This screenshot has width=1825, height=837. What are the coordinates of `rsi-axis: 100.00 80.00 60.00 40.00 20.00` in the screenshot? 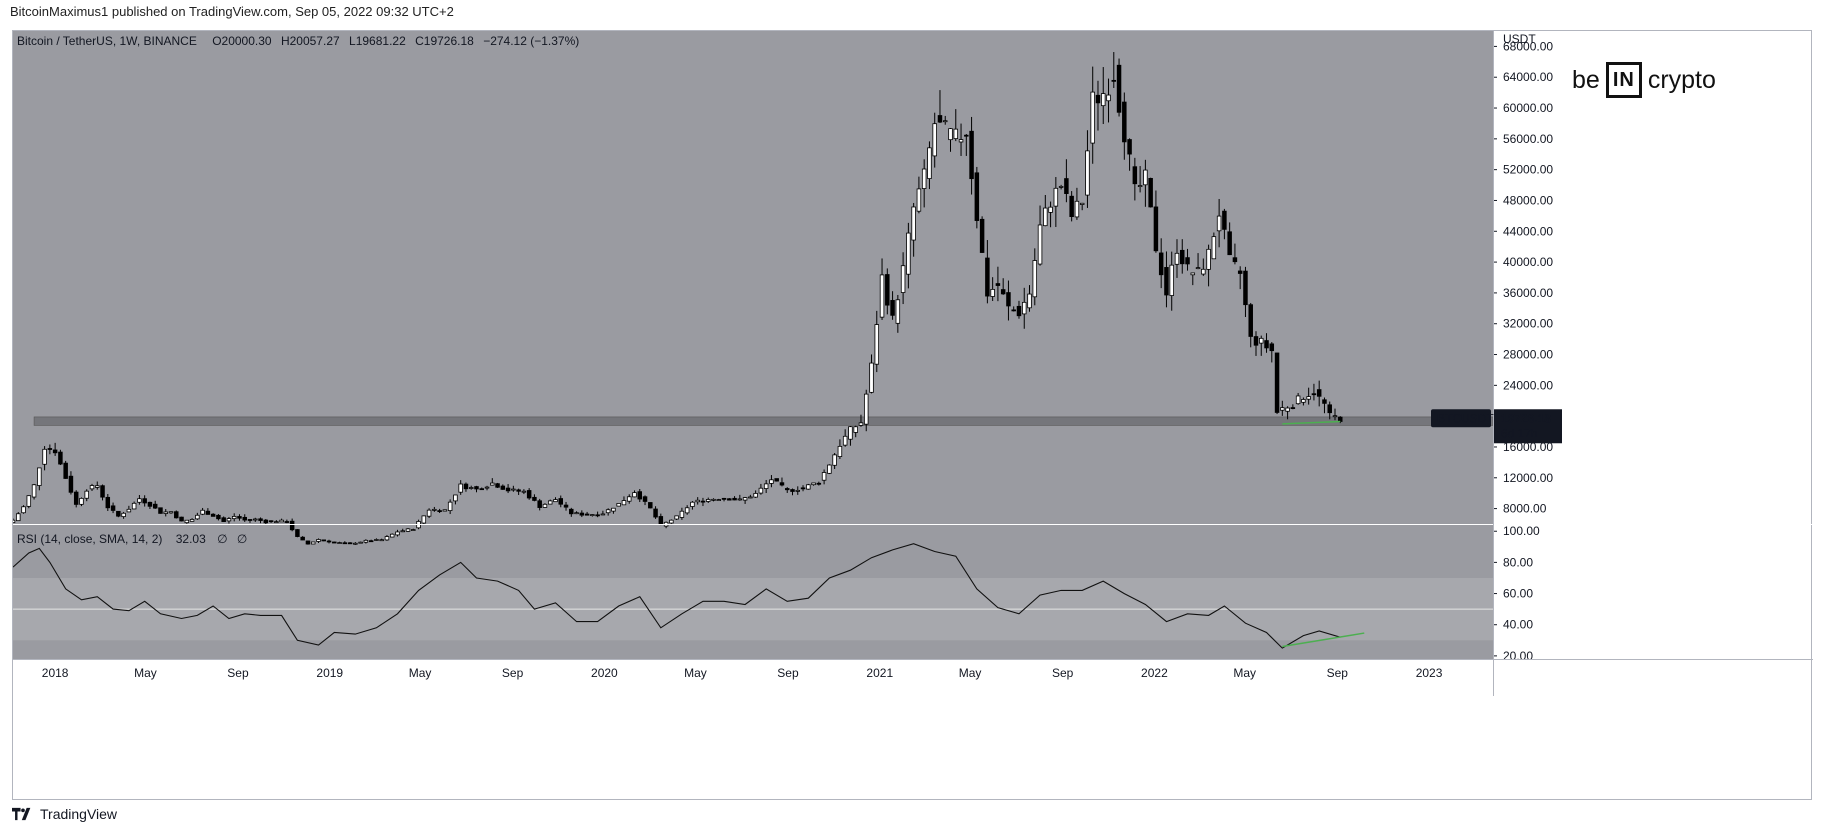 It's located at (1516, 593).